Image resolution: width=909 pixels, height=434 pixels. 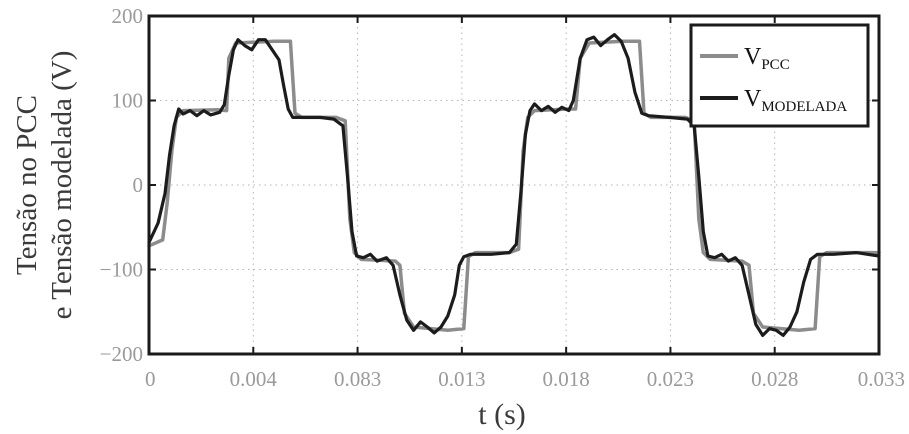 What do you see at coordinates (121, 270) in the screenshot?
I see `y-tick-label: −100` at bounding box center [121, 270].